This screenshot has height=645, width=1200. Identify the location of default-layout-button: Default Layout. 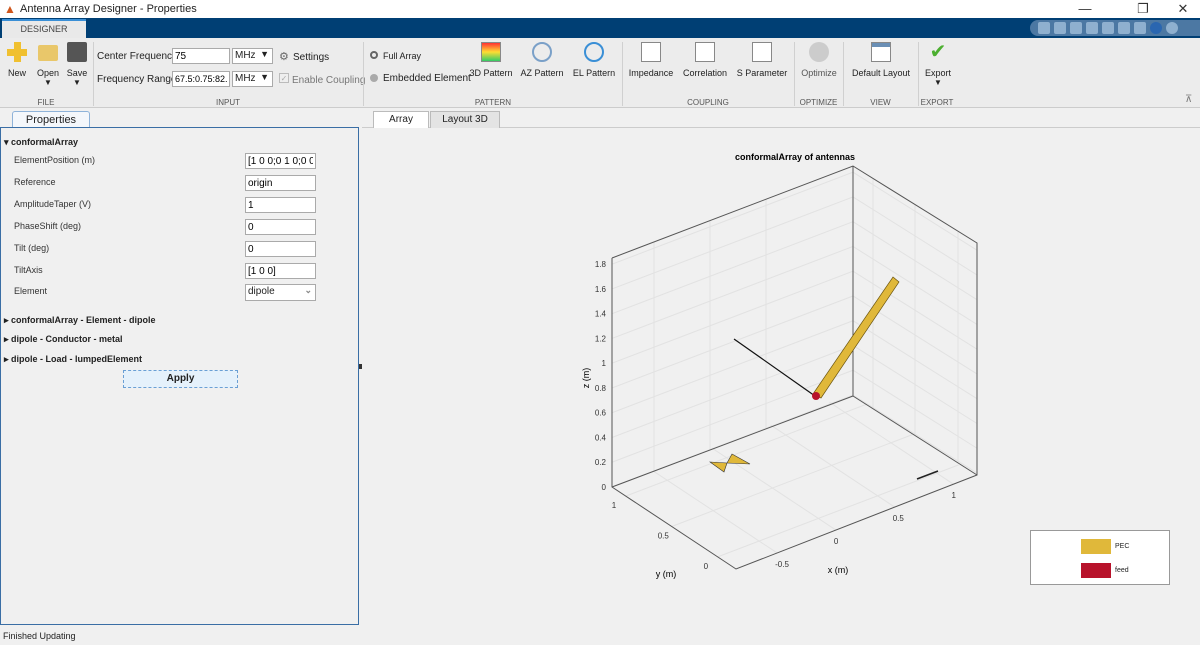
(881, 60).